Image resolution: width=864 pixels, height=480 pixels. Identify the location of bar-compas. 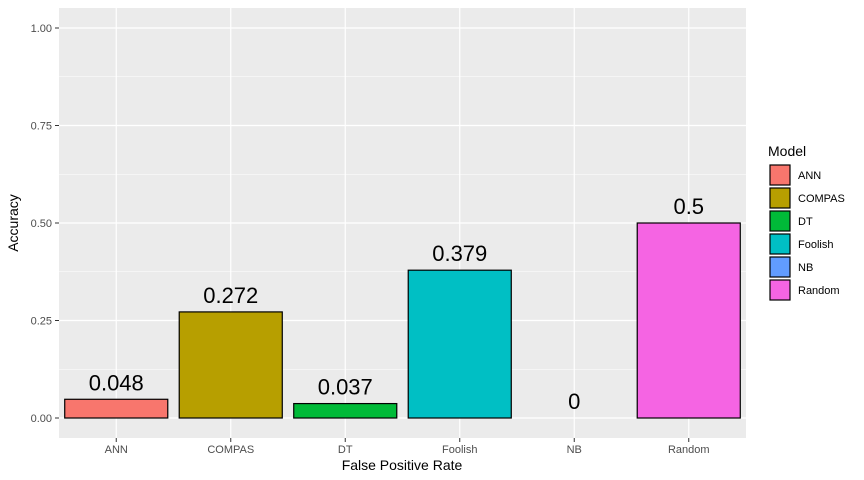
(230, 365).